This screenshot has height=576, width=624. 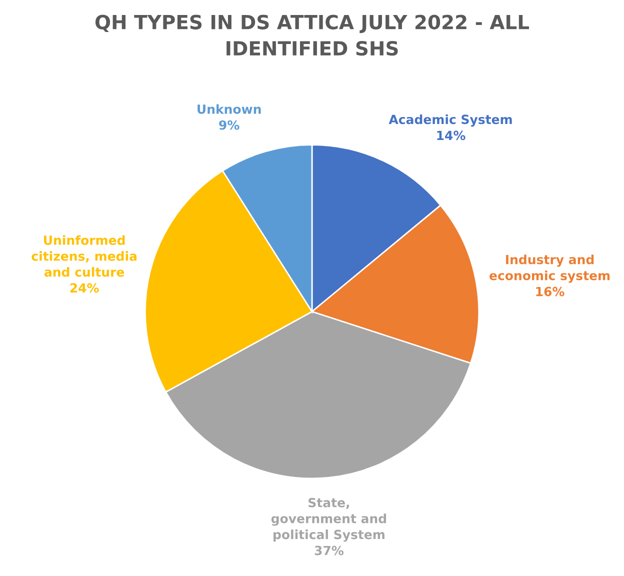 I want to click on data-label: 24%, so click(x=84, y=288).